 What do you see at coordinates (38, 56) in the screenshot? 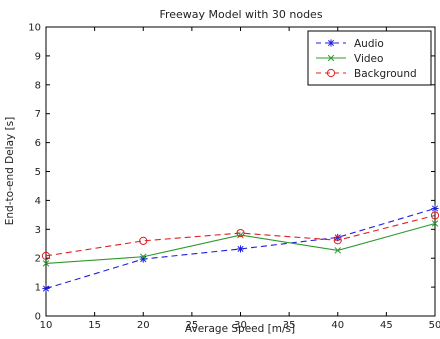
I see `y-tick-label: 9` at bounding box center [38, 56].